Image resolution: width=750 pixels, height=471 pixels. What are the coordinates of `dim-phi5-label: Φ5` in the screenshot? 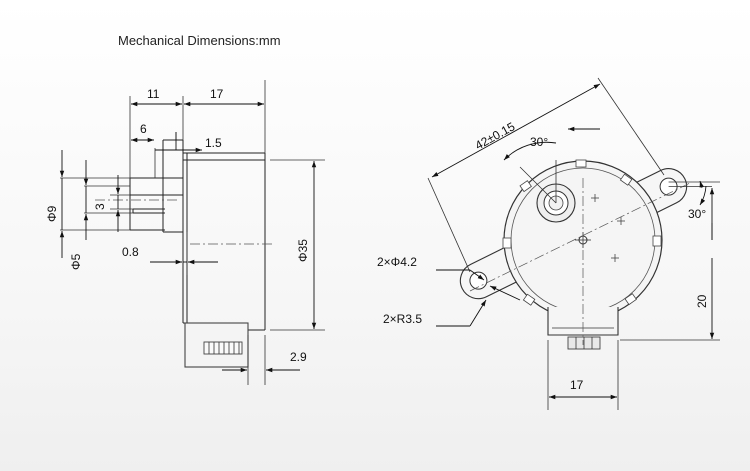 It's located at (76, 261).